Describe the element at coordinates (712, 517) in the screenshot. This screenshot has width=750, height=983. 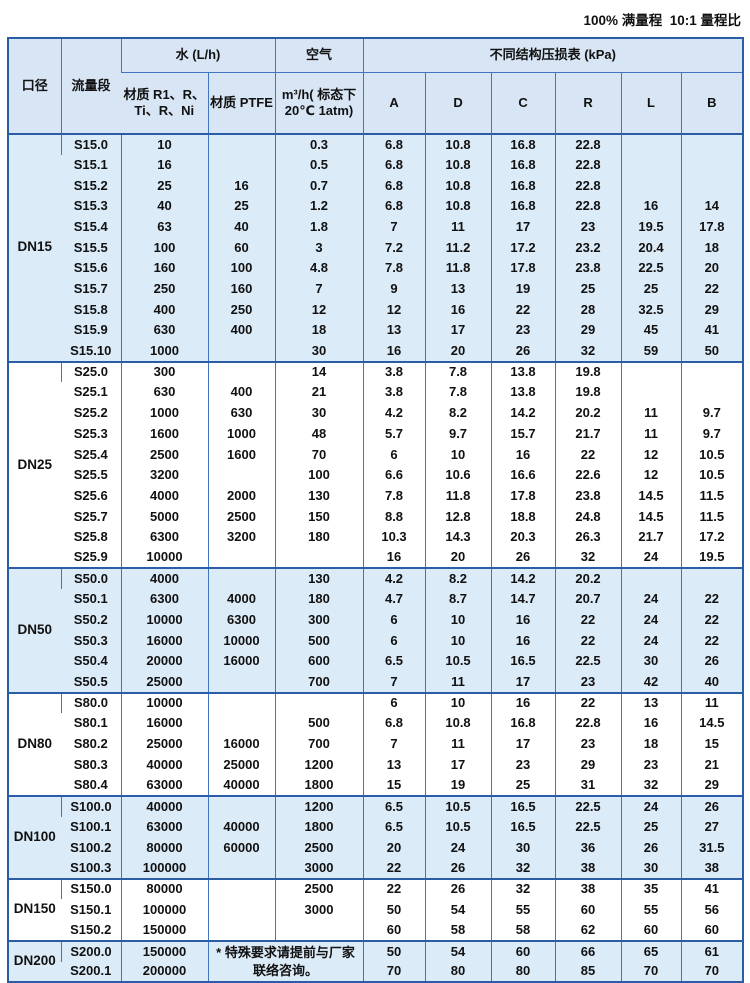
I see `pressure-cell: 11.5` at that location.